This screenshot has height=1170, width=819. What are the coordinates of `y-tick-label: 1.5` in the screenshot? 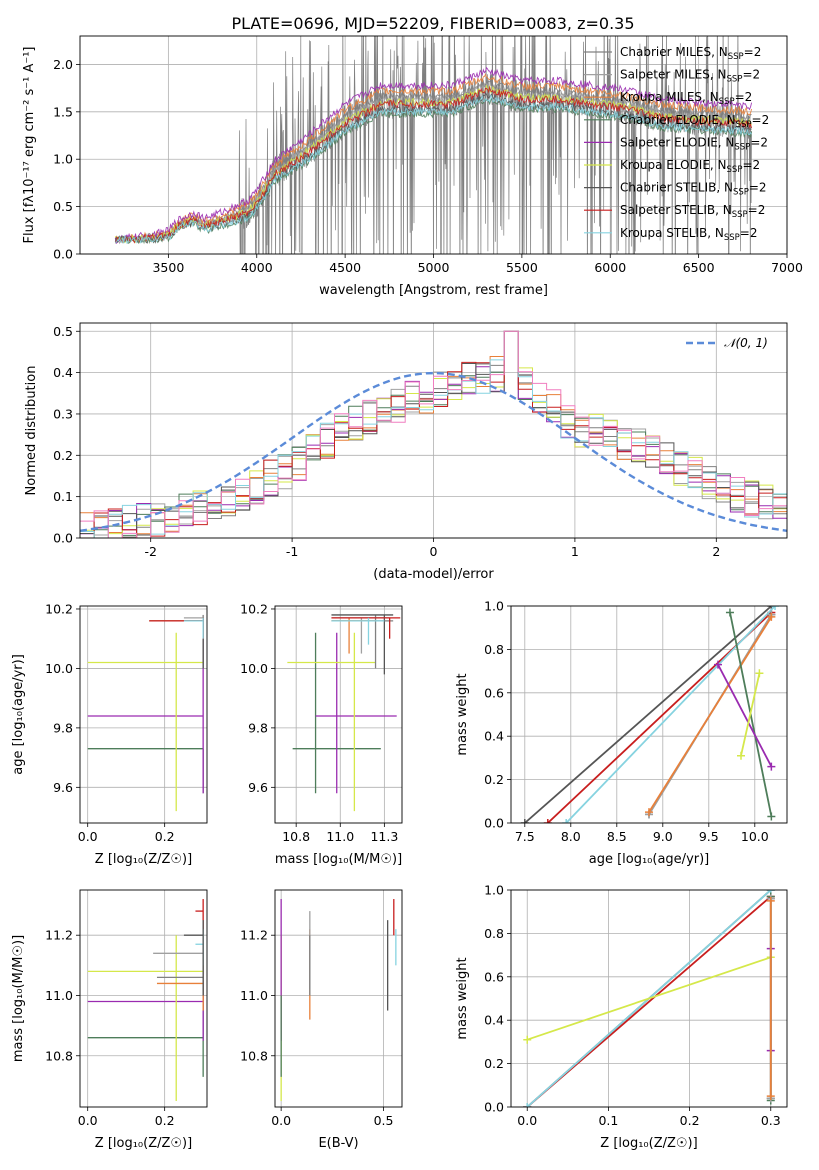 It's located at (63, 111).